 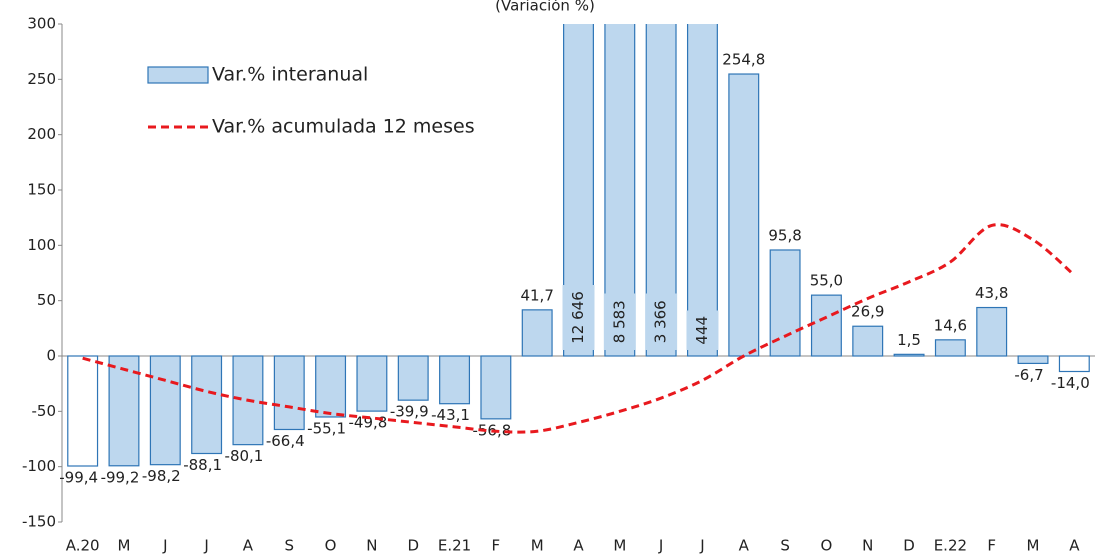 I want to click on value-label: 254,8, so click(x=743, y=60).